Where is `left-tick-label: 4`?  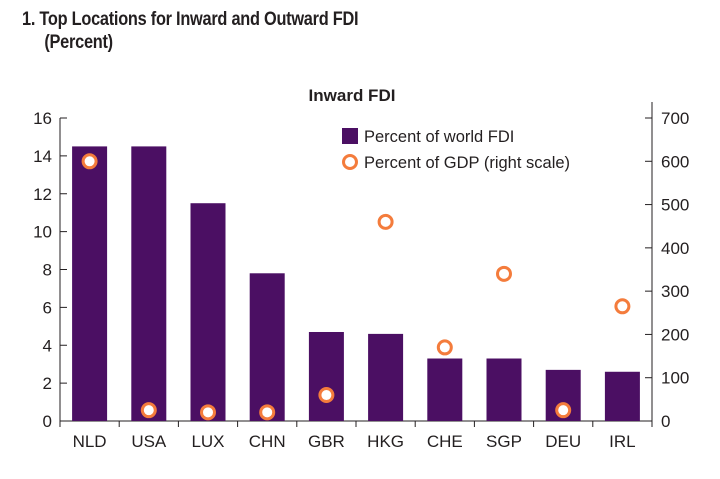 left-tick-label: 4 is located at coordinates (47, 345).